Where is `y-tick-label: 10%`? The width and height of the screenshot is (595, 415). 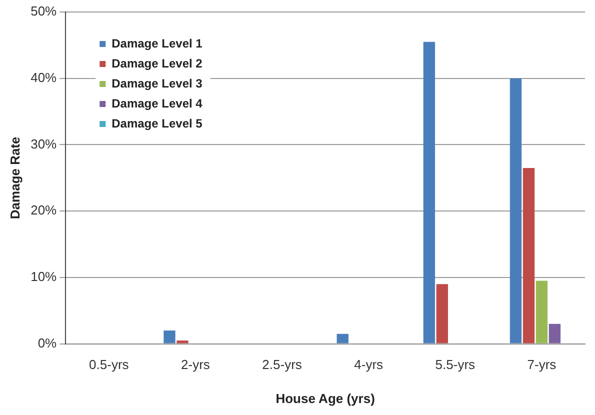 y-tick-label: 10% is located at coordinates (44, 276).